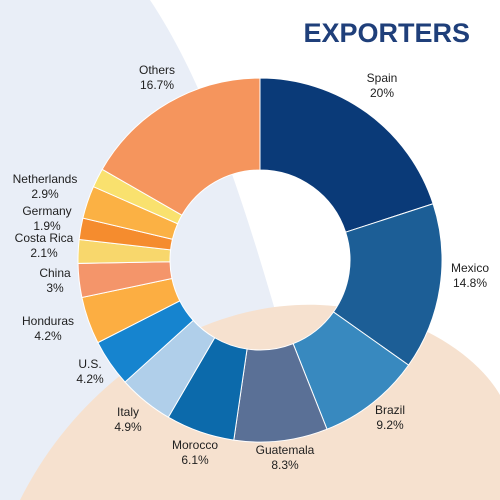  What do you see at coordinates (285, 450) in the screenshot?
I see `label-name-guatemala: Guatemala` at bounding box center [285, 450].